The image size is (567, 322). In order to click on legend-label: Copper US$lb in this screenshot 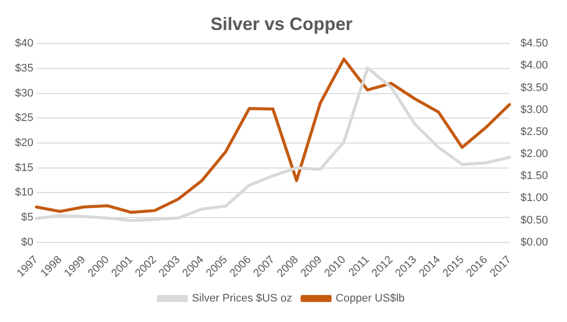, I will do `click(370, 298)`.